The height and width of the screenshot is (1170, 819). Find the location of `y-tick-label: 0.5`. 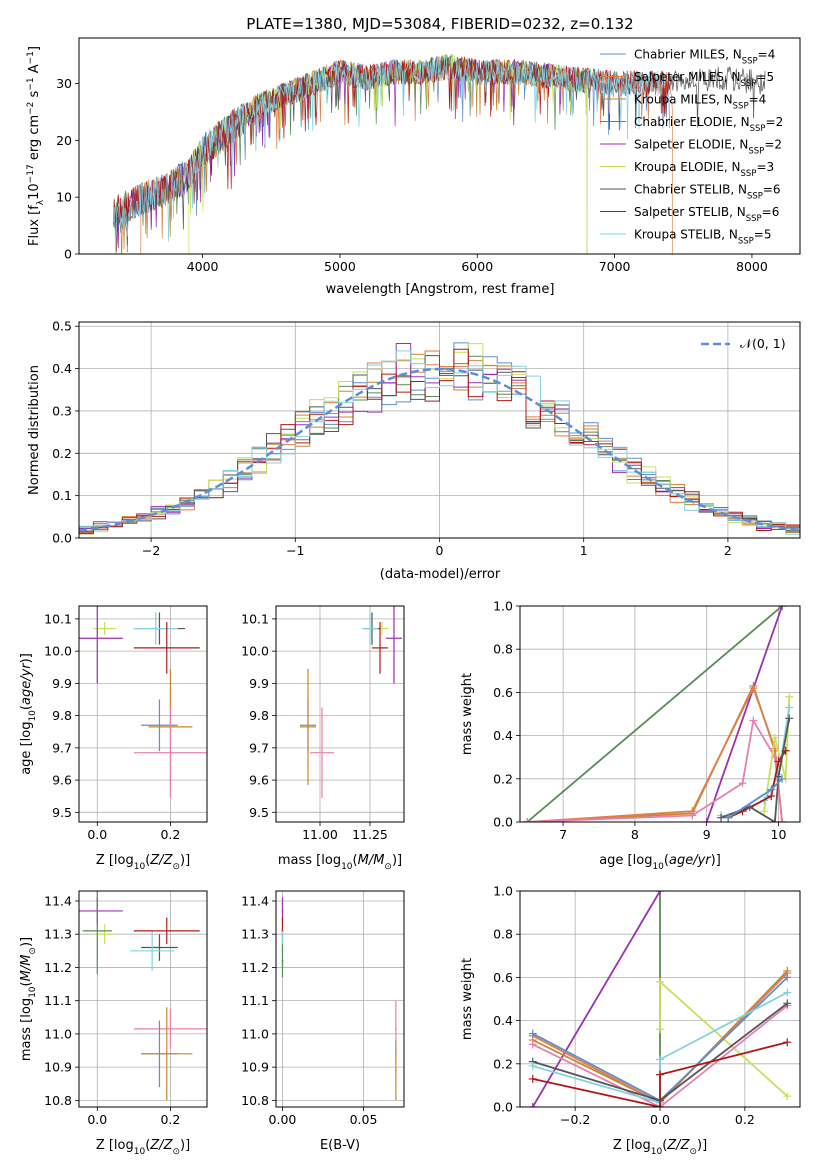

y-tick-label: 0.5 is located at coordinates (62, 326).